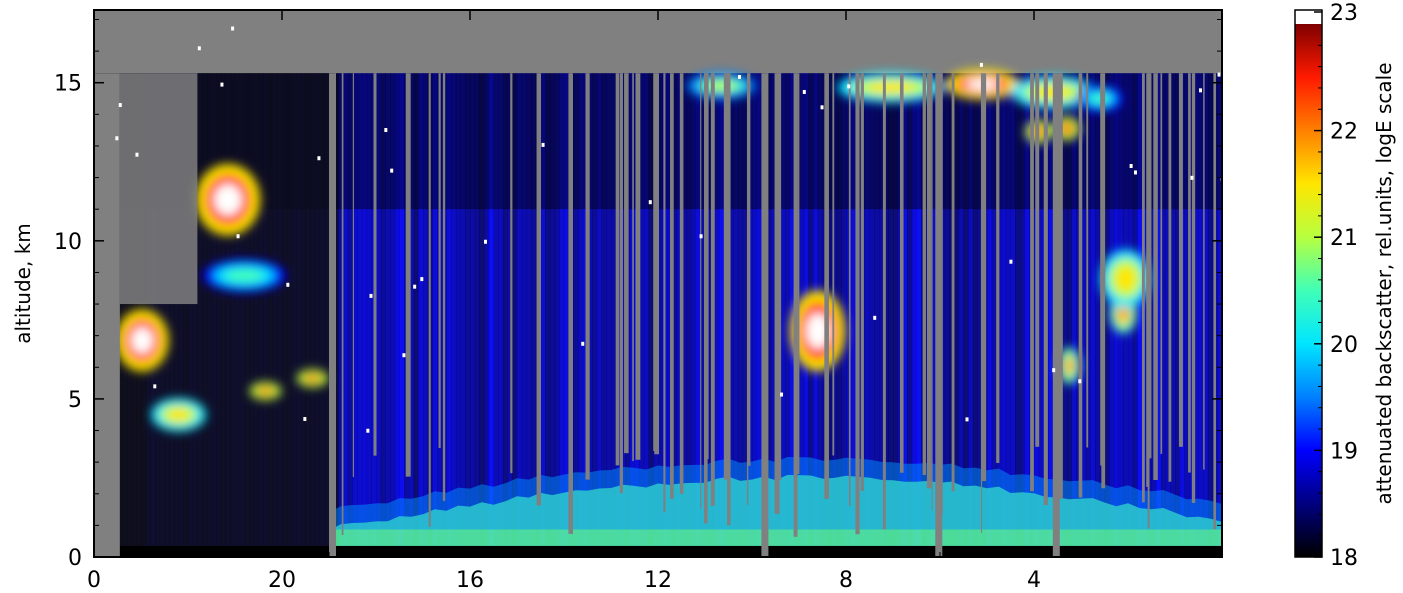 This screenshot has width=1403, height=593. Describe the element at coordinates (75, 558) in the screenshot. I see `y-tick-label-0: 0` at that location.